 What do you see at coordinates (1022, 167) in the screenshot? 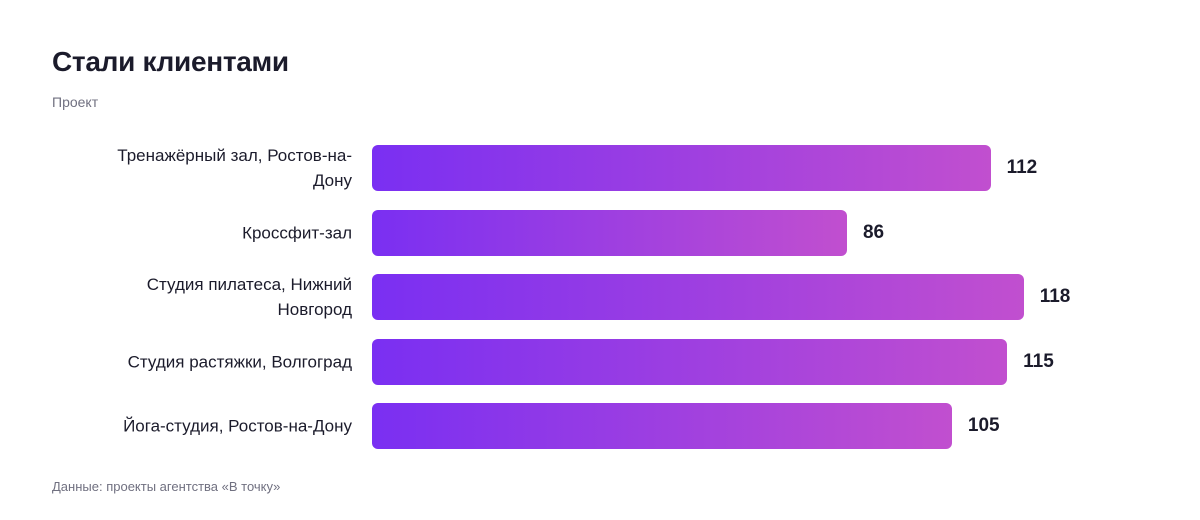
I see `value-label: 112` at bounding box center [1022, 167].